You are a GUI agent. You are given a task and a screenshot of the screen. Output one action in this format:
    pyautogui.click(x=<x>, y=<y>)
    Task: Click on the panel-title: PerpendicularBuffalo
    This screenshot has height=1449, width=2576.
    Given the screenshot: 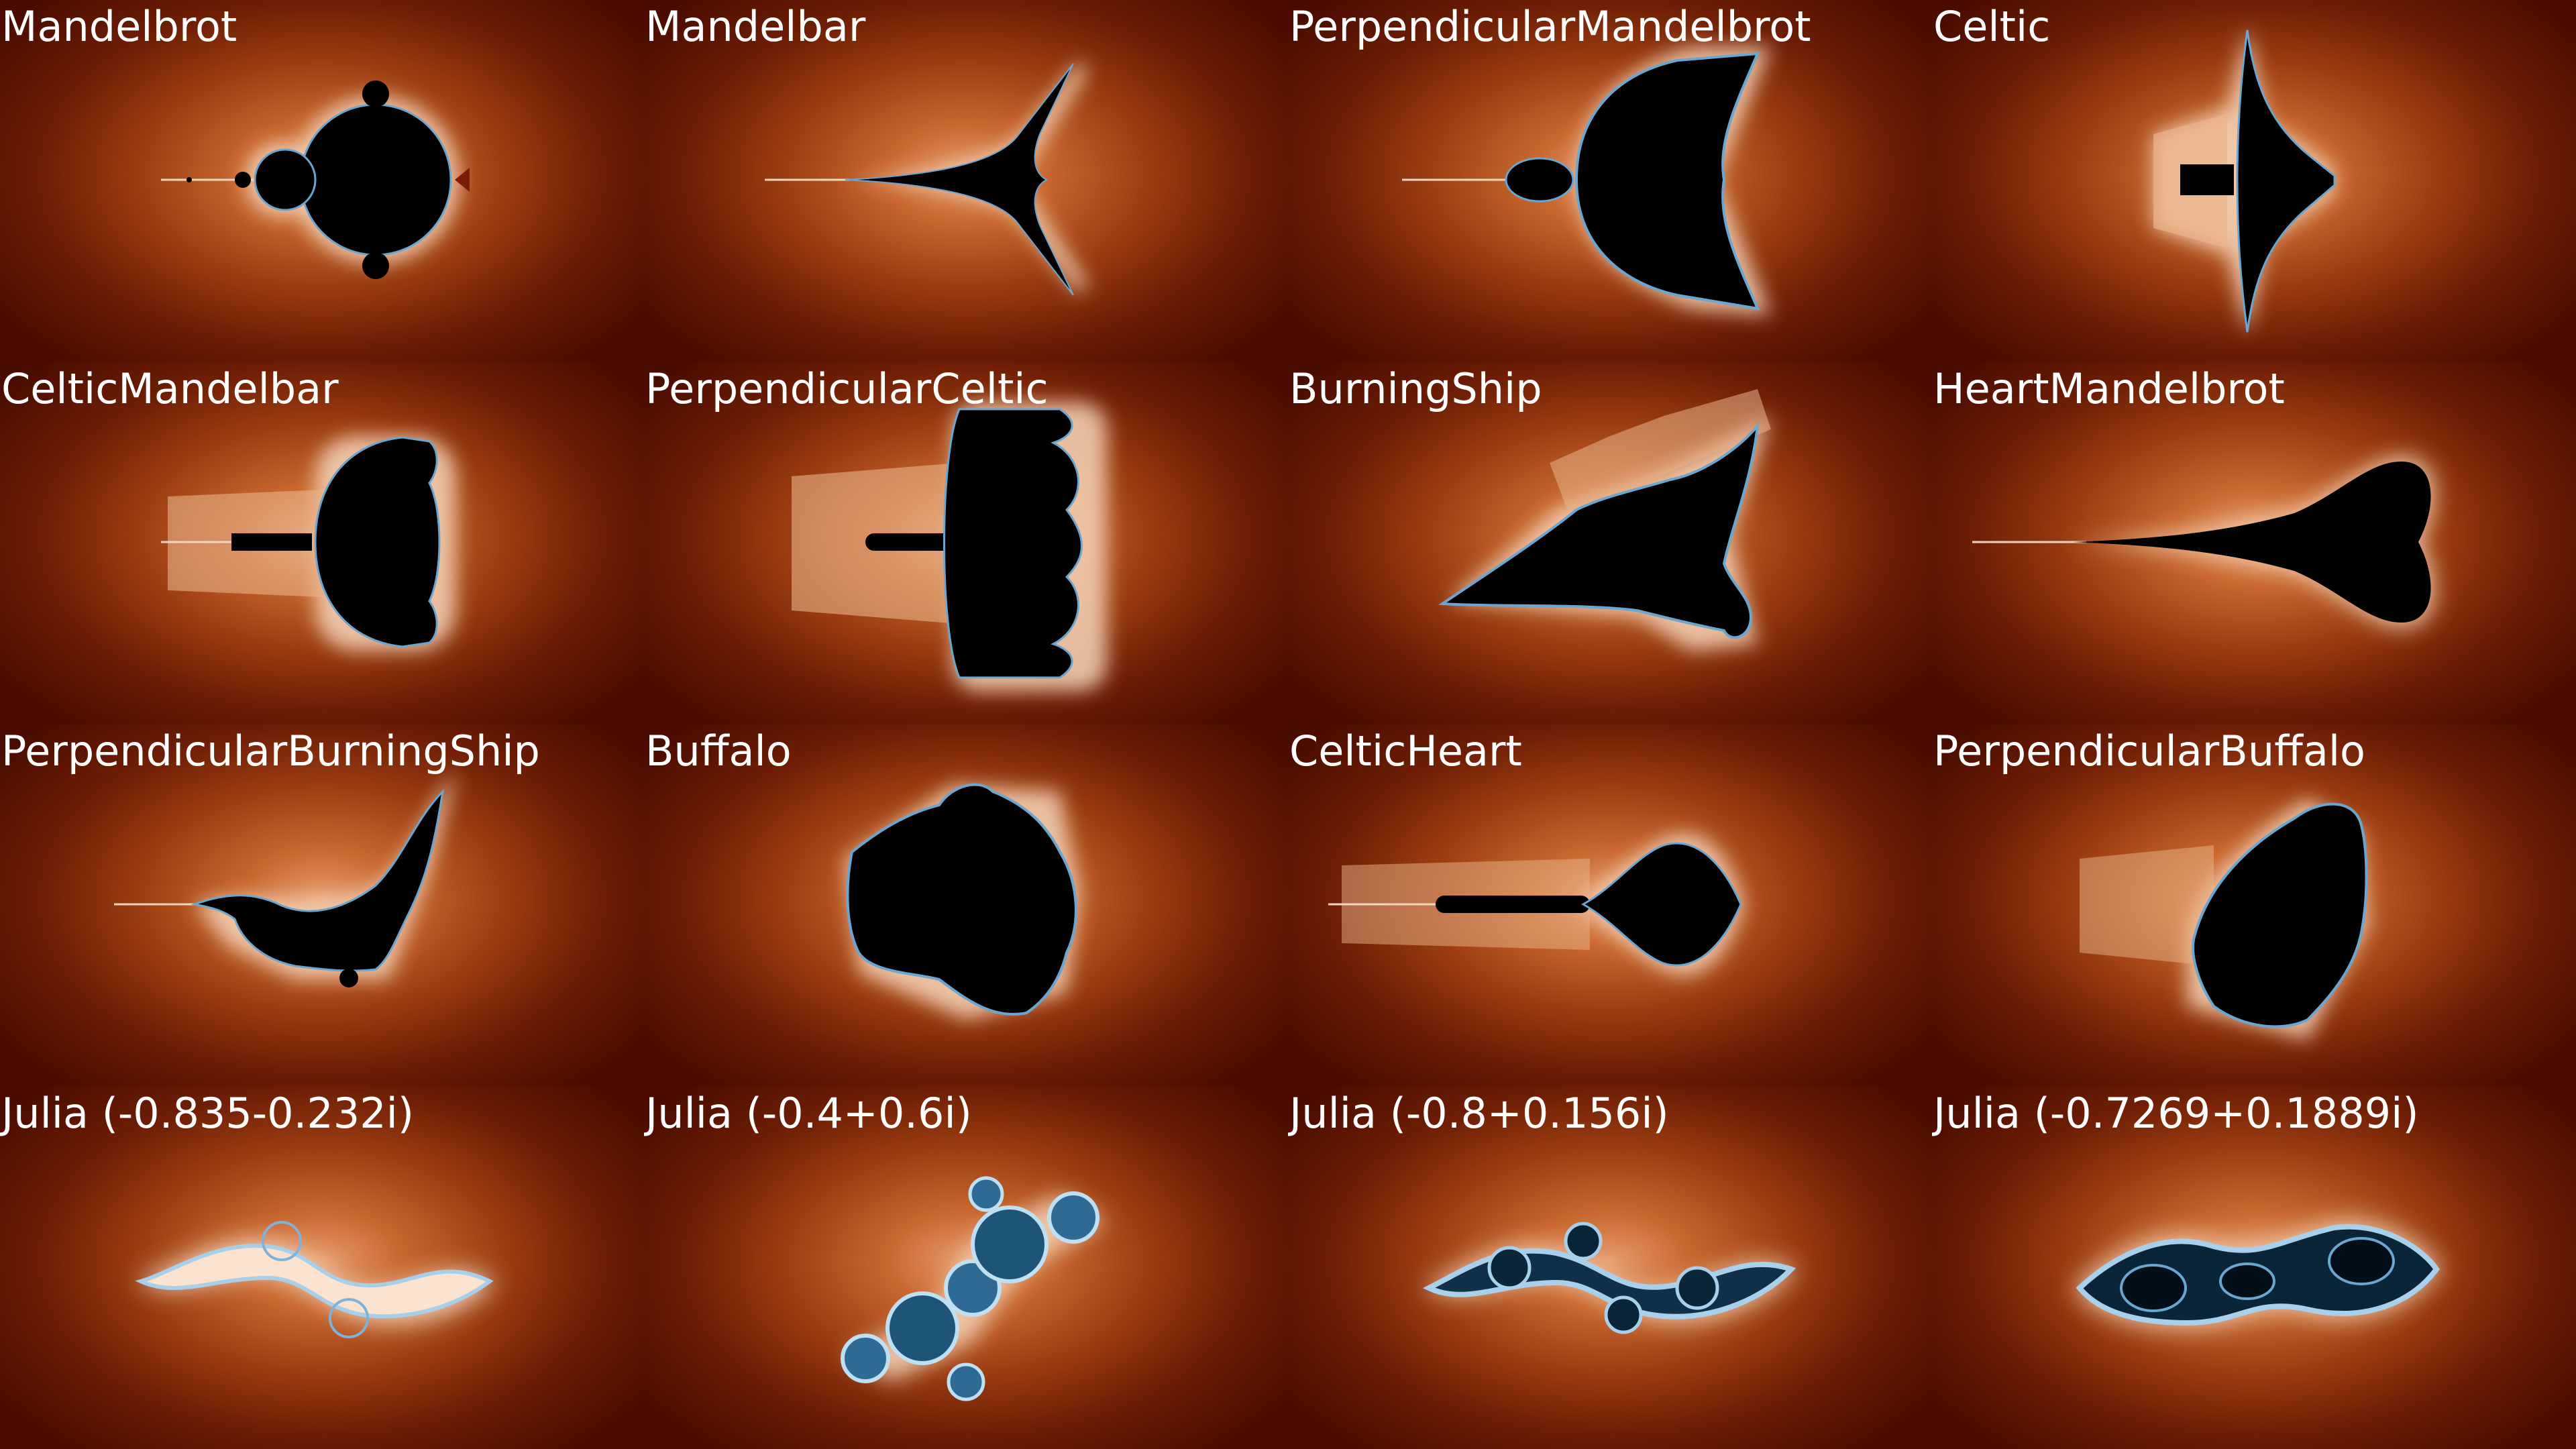 What is the action you would take?
    pyautogui.click(x=2149, y=751)
    